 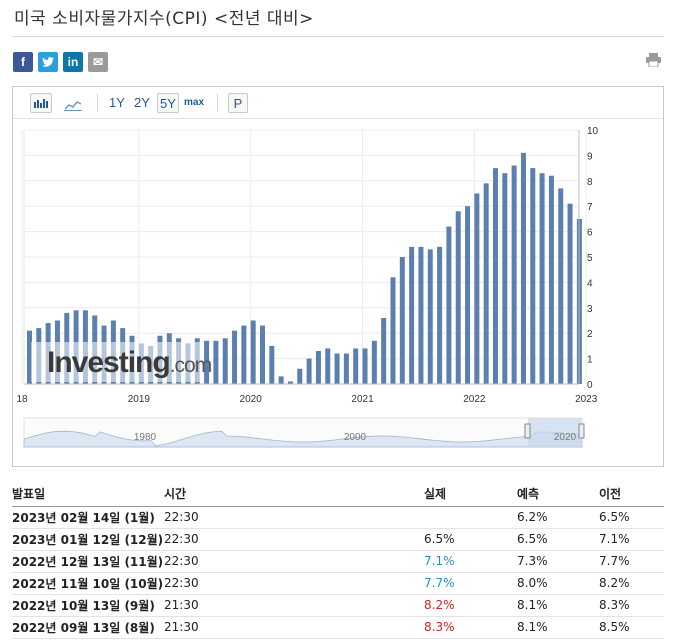 I want to click on navigator-label: 2000, so click(x=355, y=437).